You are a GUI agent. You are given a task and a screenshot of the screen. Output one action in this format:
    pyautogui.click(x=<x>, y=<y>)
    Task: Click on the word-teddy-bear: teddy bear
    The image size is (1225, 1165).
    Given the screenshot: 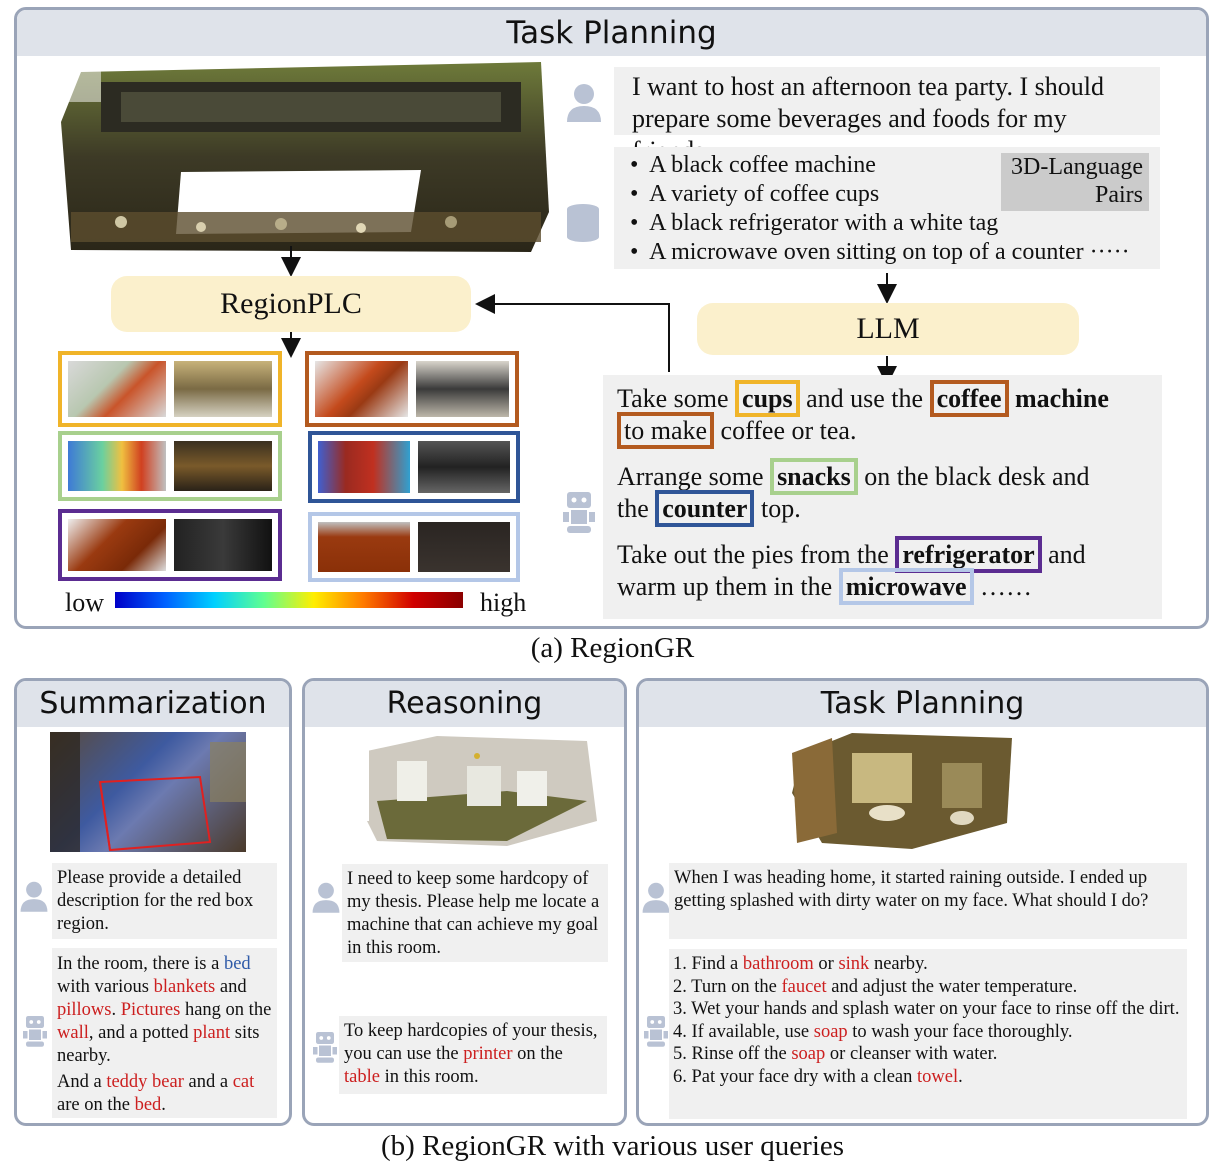 What is the action you would take?
    pyautogui.click(x=145, y=1082)
    